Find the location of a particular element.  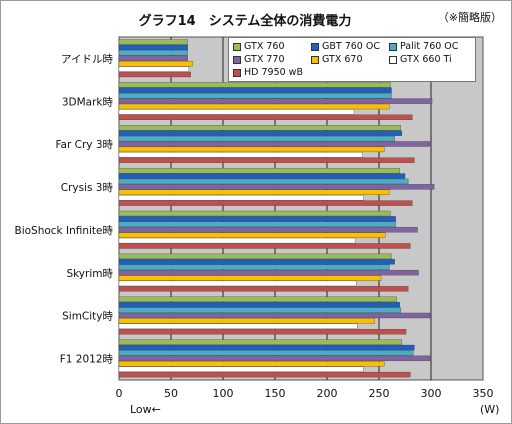

category-label: Far Cry 3時 is located at coordinates (84, 145).